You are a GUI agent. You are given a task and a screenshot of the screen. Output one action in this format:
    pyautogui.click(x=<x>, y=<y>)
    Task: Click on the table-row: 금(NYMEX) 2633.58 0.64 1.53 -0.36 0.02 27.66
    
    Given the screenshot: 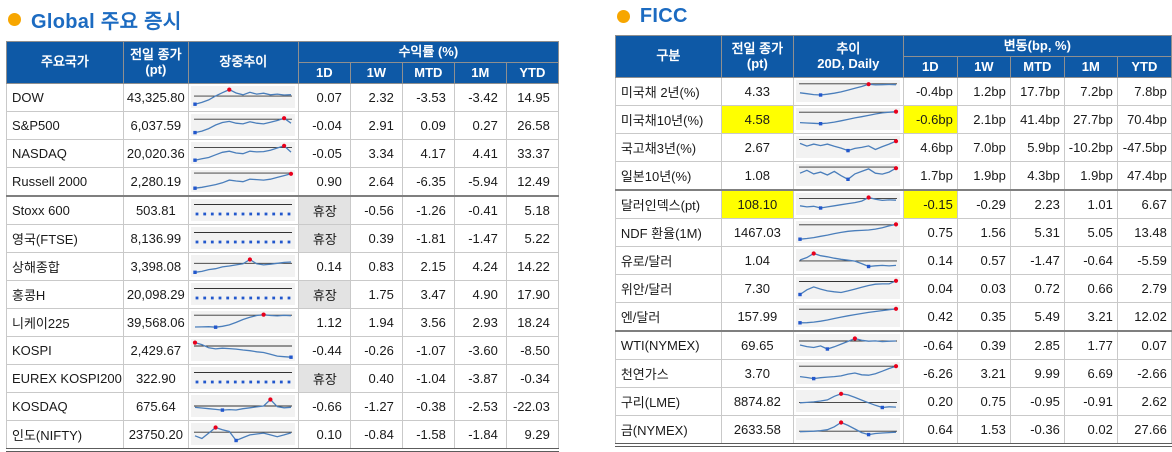 What is the action you would take?
    pyautogui.click(x=893, y=430)
    